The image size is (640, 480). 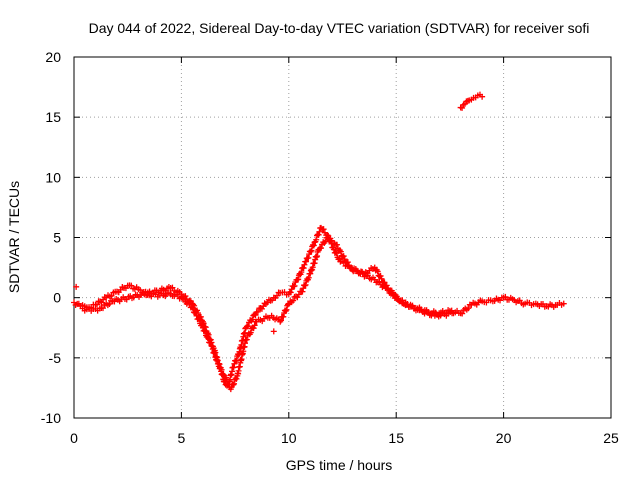 What do you see at coordinates (14, 237) in the screenshot?
I see `y-axis-label: SDTVAR / TECUs` at bounding box center [14, 237].